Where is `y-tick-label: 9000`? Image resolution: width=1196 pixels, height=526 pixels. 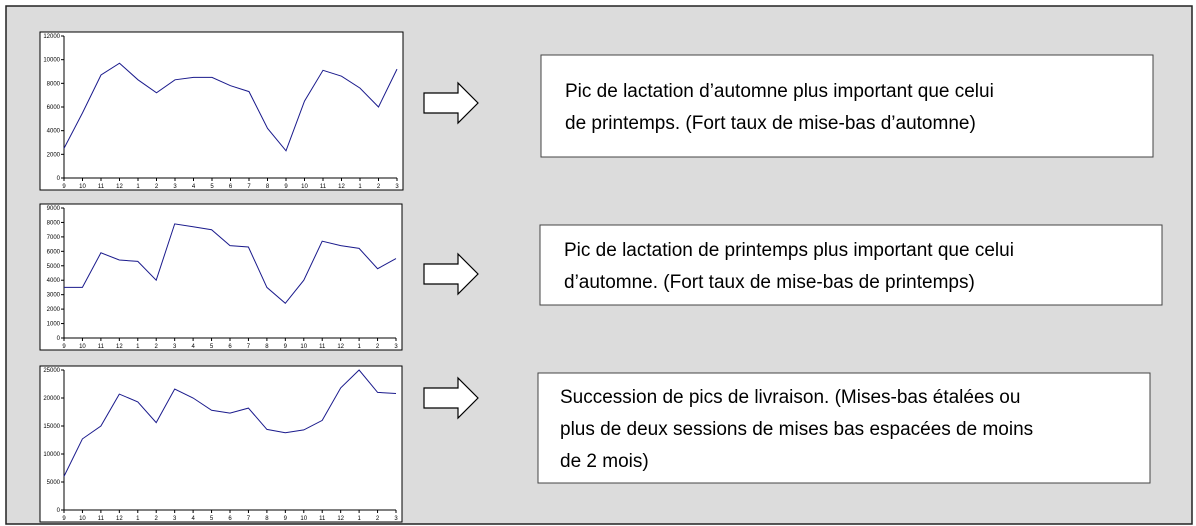 y-tick-label: 9000 is located at coordinates (54, 209).